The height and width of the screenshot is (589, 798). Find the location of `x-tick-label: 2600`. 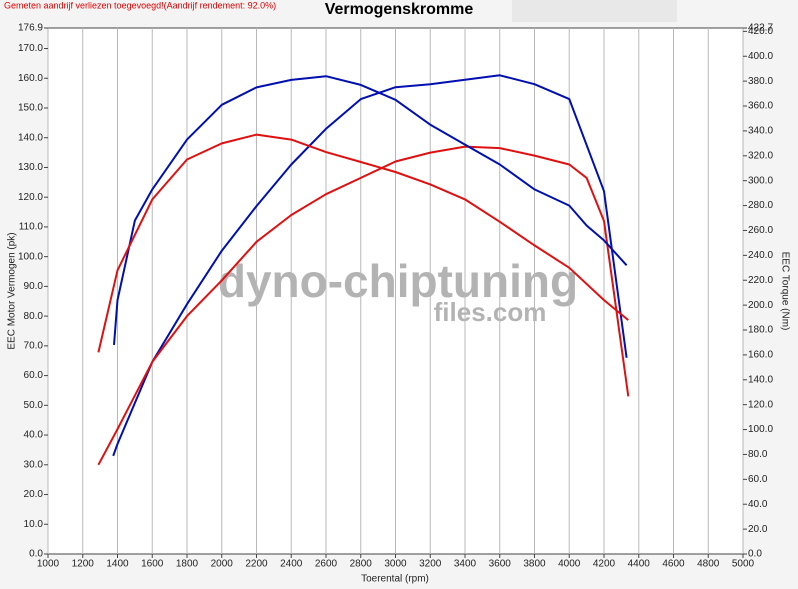

x-tick-label: 2600 is located at coordinates (326, 564).